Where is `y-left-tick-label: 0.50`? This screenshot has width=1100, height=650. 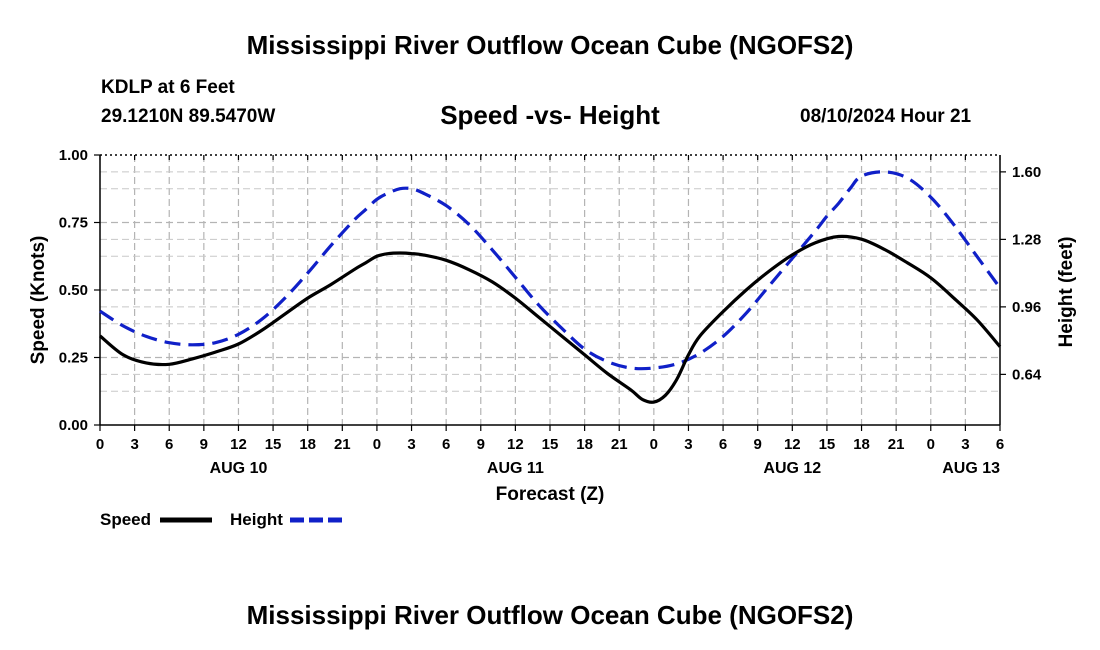 y-left-tick-label: 0.50 is located at coordinates (73, 290).